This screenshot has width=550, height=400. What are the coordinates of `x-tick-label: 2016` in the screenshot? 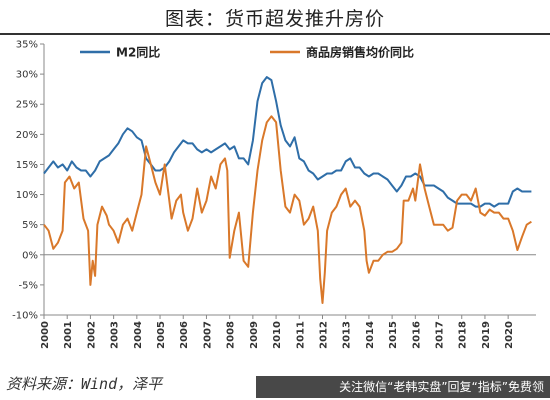 It's located at (416, 335).